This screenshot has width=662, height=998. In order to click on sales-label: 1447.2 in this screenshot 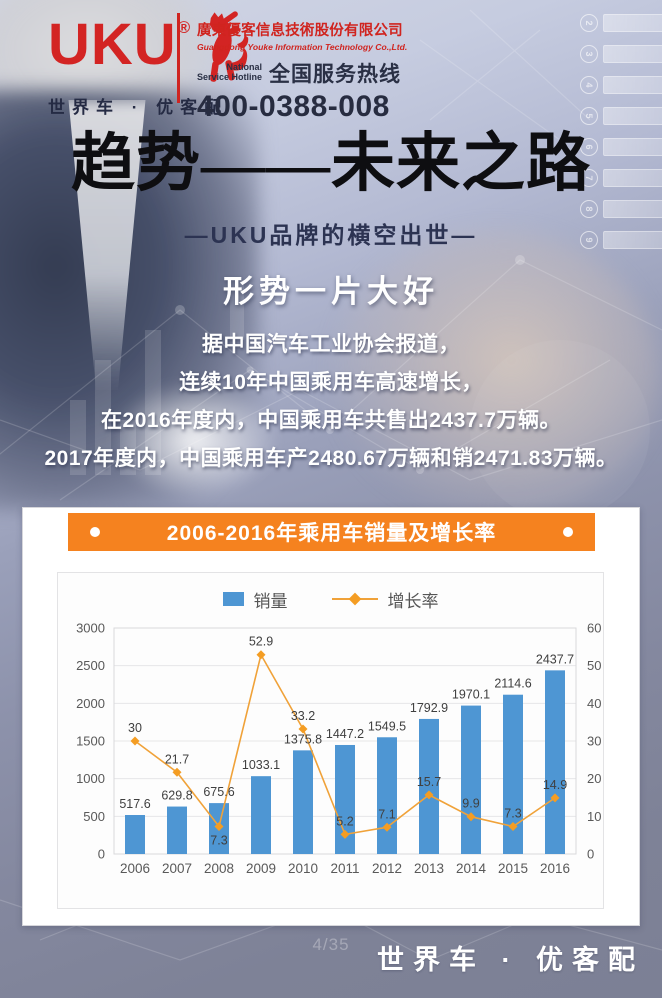, I will do `click(345, 734)`.